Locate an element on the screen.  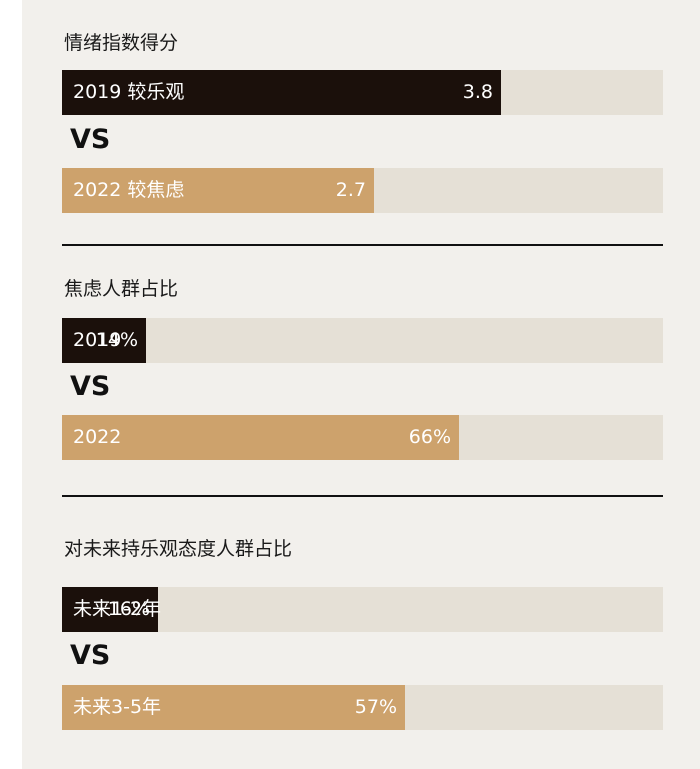
bar-3-5-years is located at coordinates (233, 707).